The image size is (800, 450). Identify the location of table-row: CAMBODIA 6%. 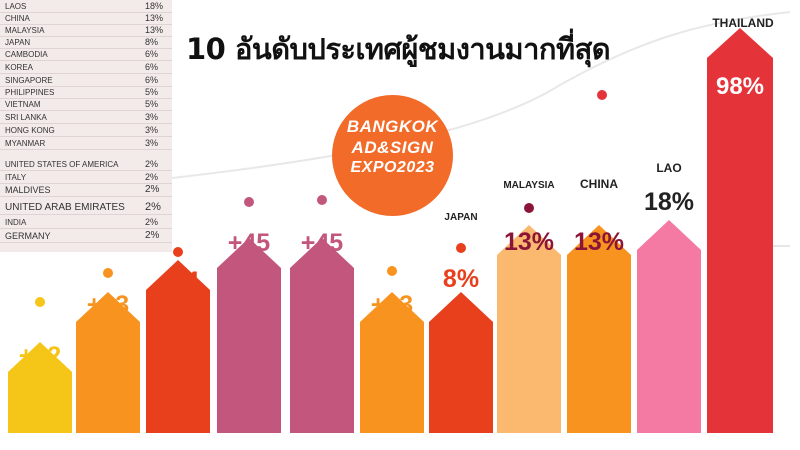
(86, 54).